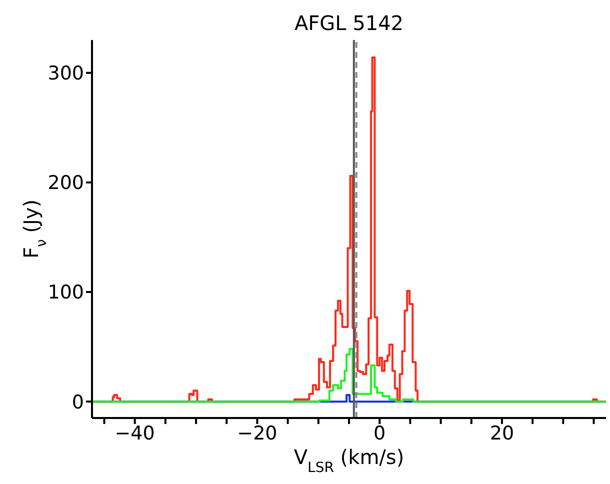  What do you see at coordinates (380, 433) in the screenshot?
I see `x-tick-label: 0` at bounding box center [380, 433].